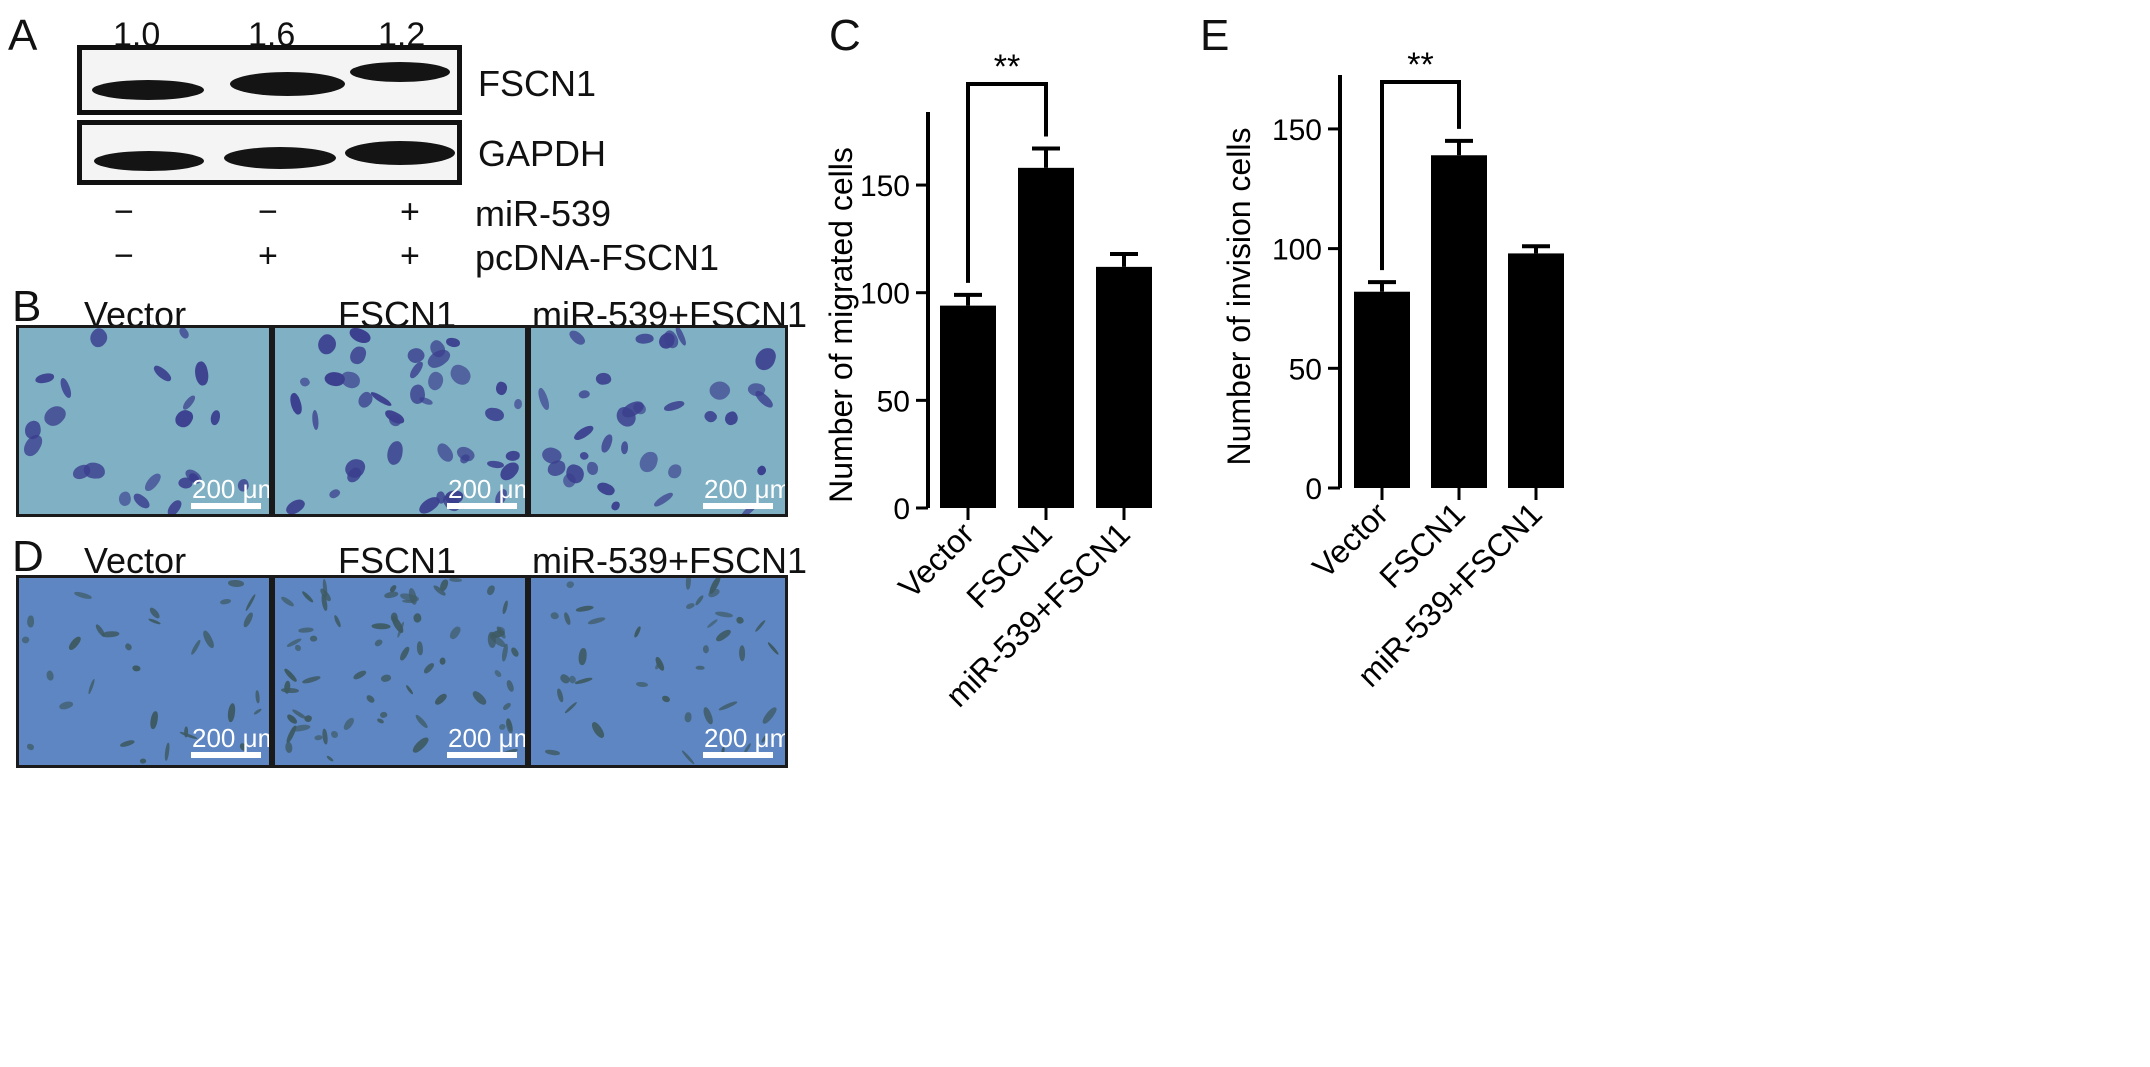  Describe the element at coordinates (543, 213) in the screenshot. I see `treatment-label: miR-539` at that location.